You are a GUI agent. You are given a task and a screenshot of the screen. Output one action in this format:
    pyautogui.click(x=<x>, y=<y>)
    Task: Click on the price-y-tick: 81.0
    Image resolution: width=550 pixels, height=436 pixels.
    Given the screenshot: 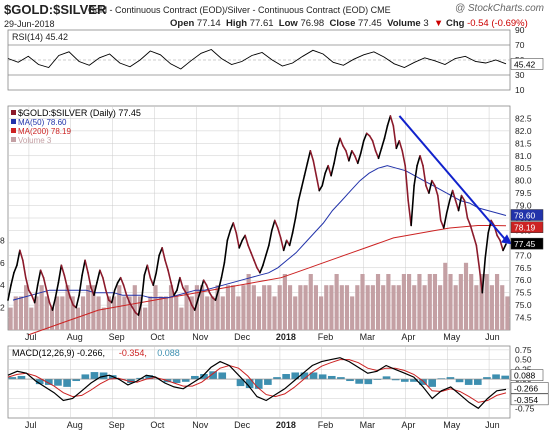 What is the action you would take?
    pyautogui.click(x=523, y=156)
    